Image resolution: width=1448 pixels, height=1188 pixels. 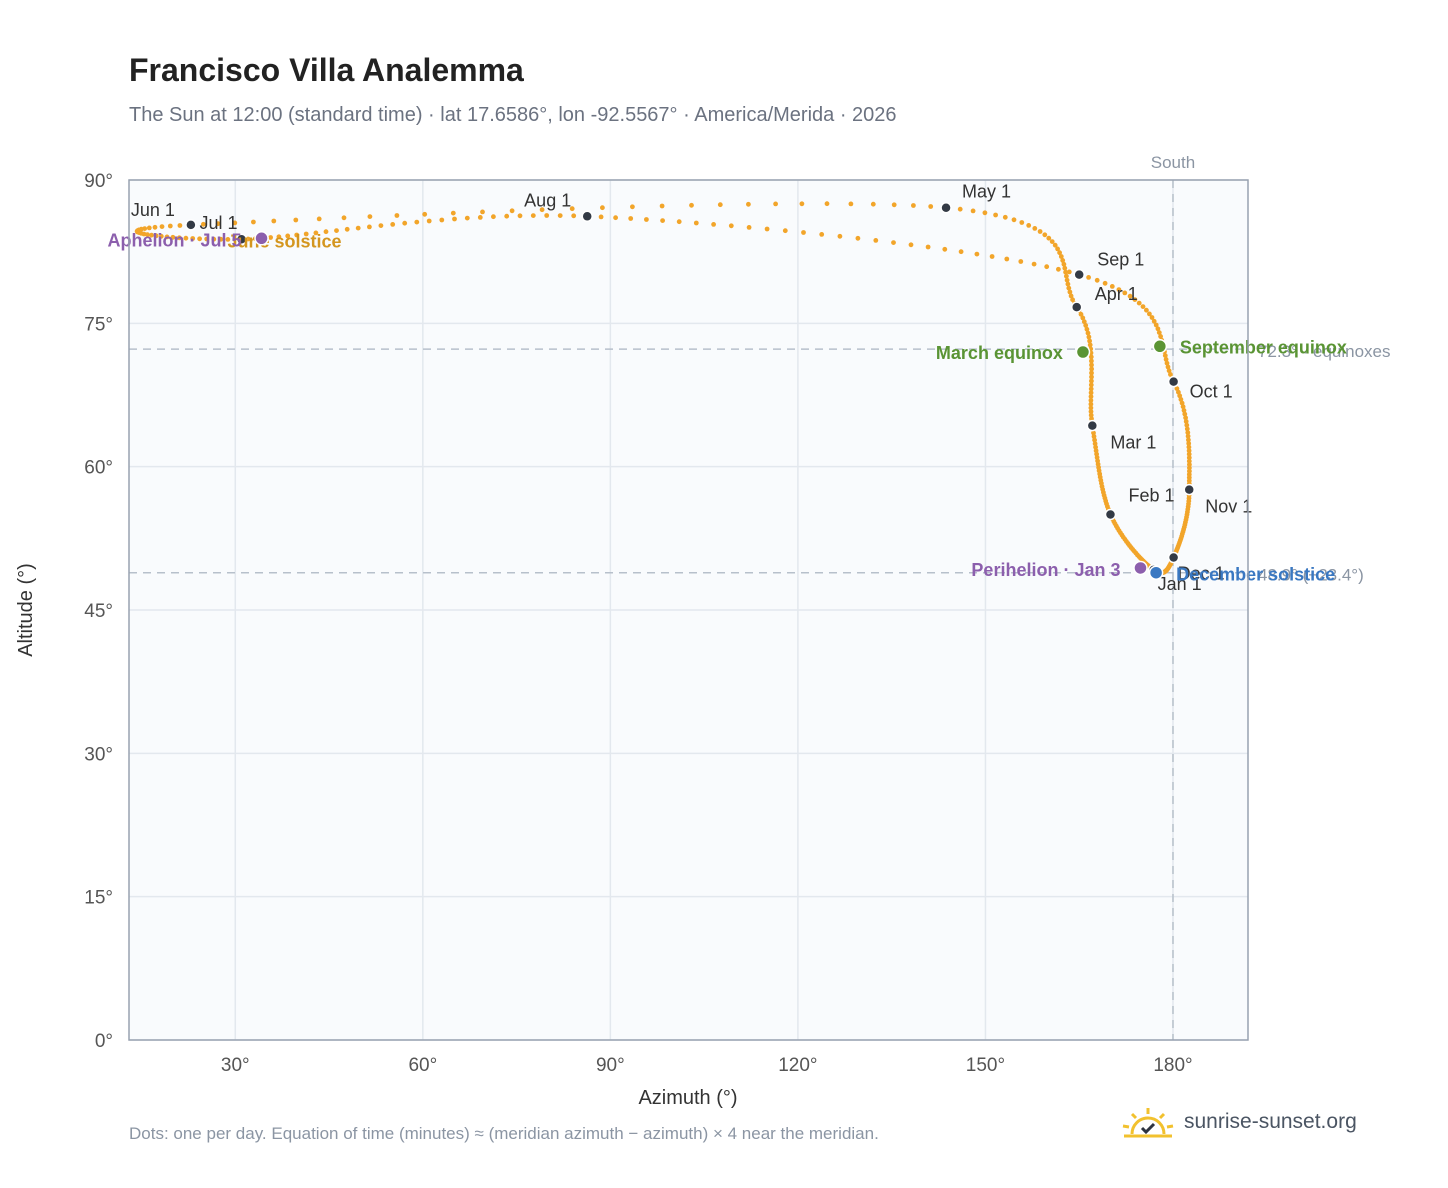 What do you see at coordinates (707, 1065) in the screenshot?
I see `x-axis-ticks: 30° 60° 90° 120° 150° 180°` at bounding box center [707, 1065].